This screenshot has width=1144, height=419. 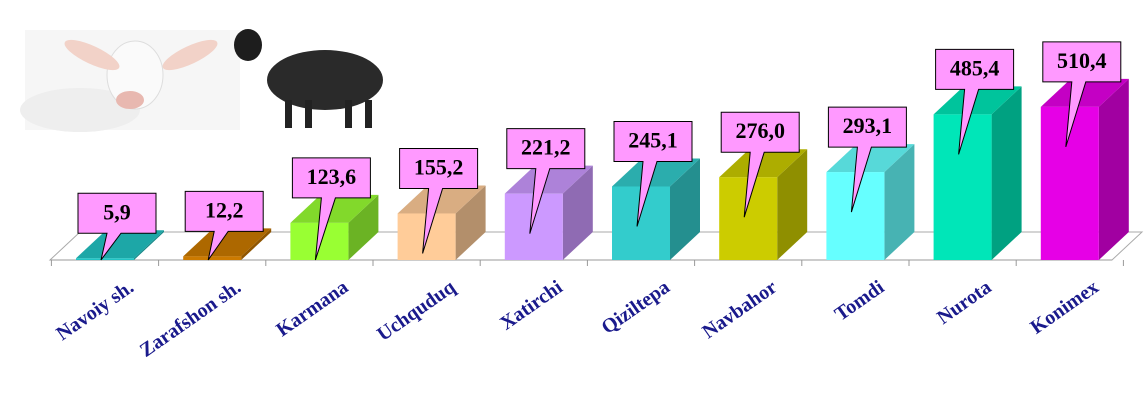 I want to click on value-label: 510,4, so click(x=1082, y=60).